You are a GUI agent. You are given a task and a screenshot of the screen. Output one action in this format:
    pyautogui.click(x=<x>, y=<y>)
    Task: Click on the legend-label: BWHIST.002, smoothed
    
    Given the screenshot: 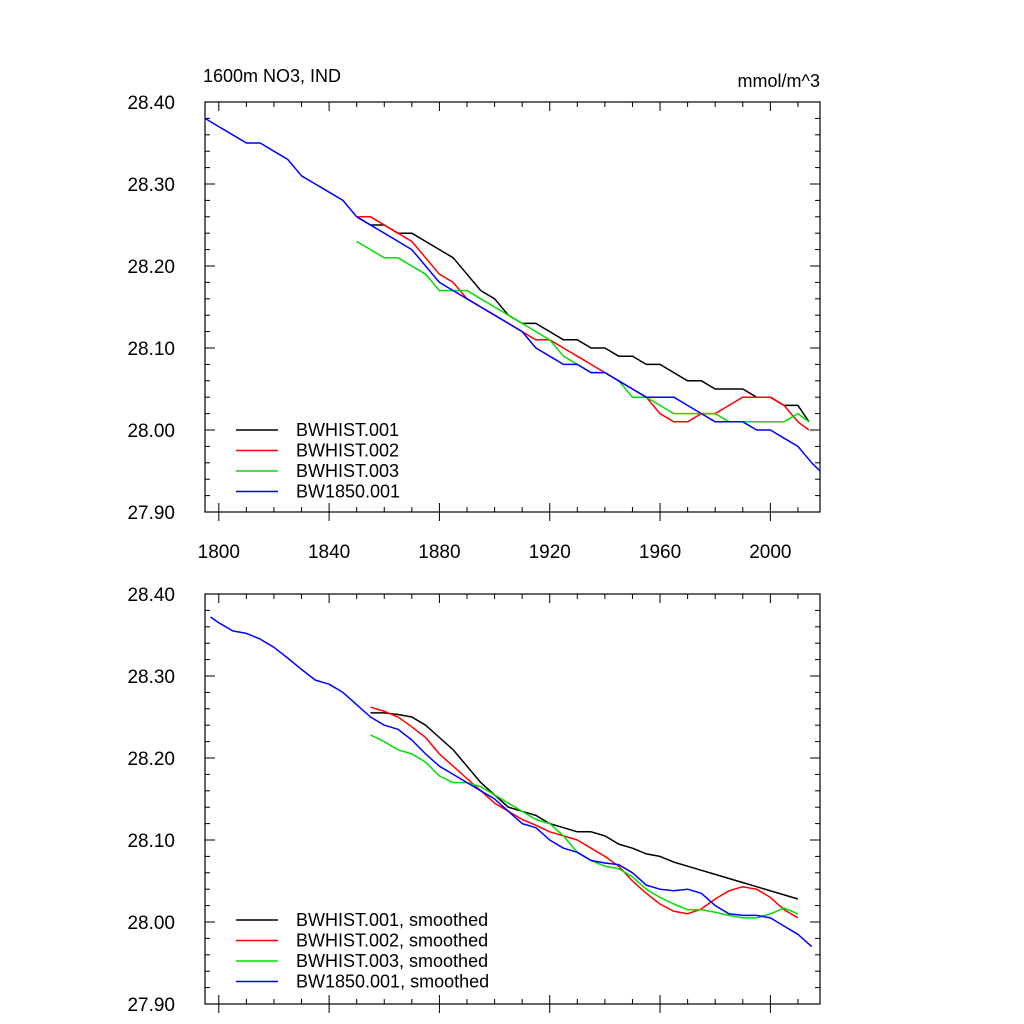 What is the action you would take?
    pyautogui.click(x=392, y=941)
    